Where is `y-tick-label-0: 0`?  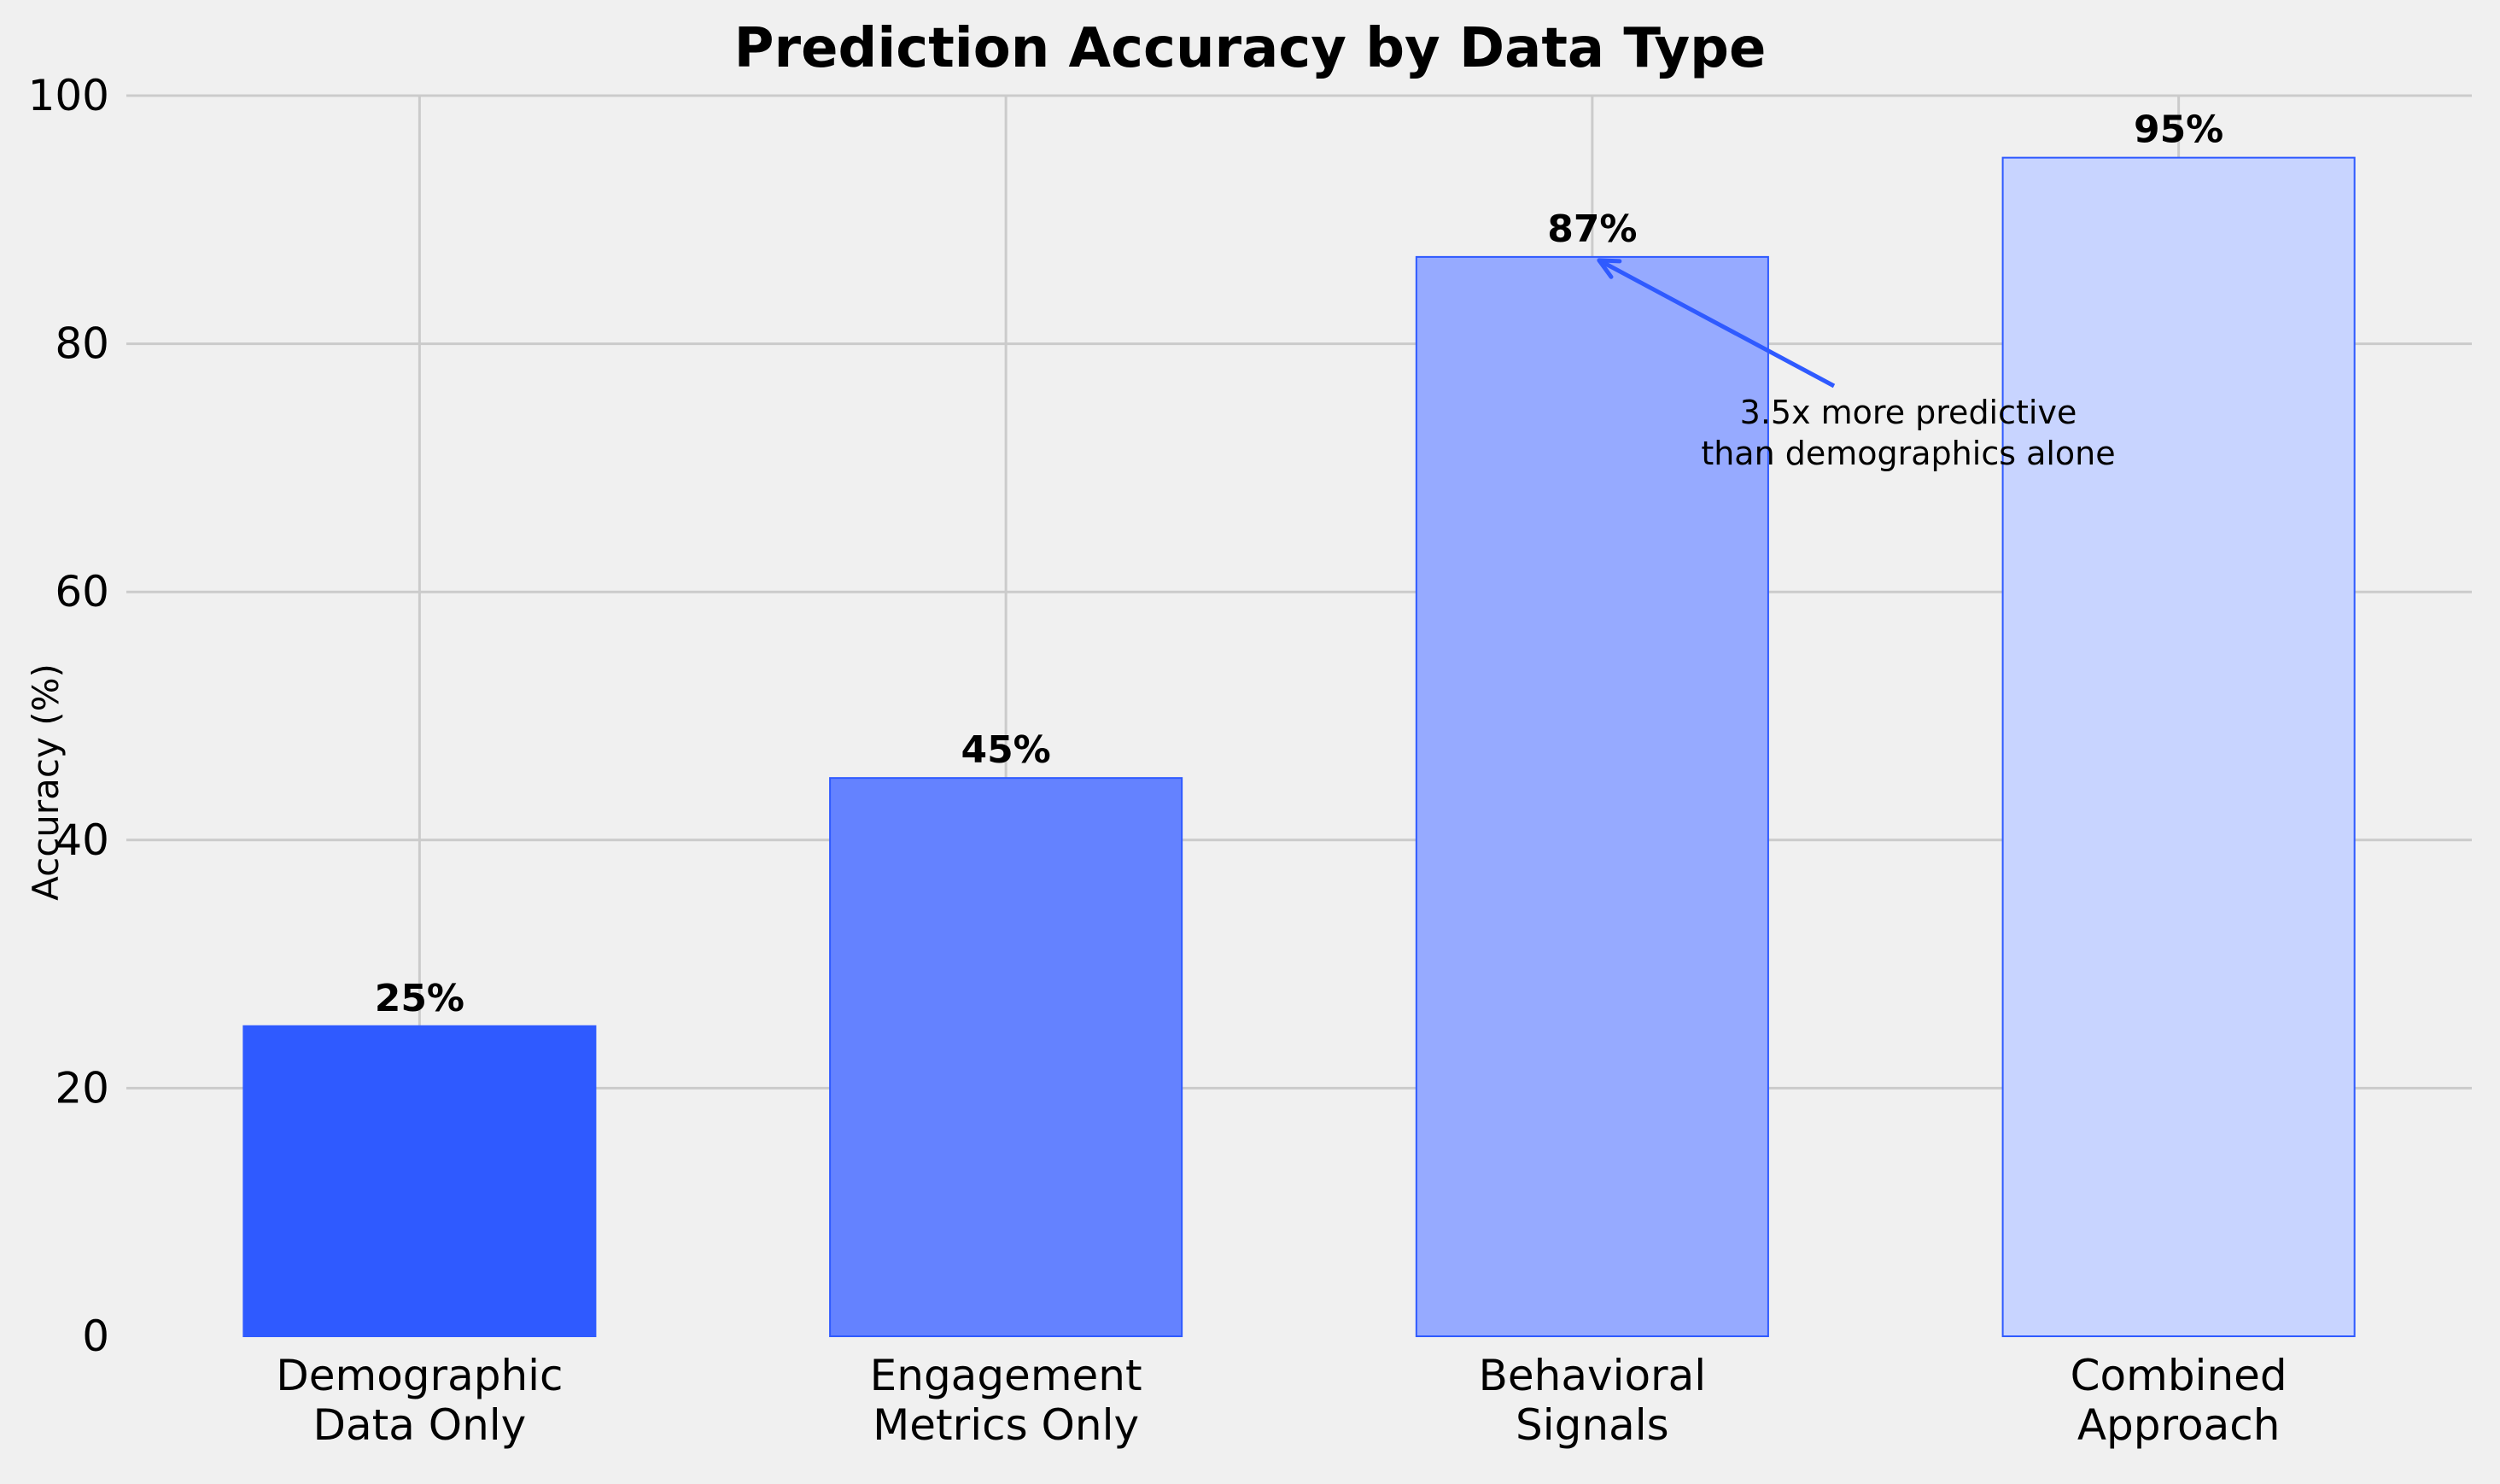
y-tick-label-0: 0 is located at coordinates (95, 1337).